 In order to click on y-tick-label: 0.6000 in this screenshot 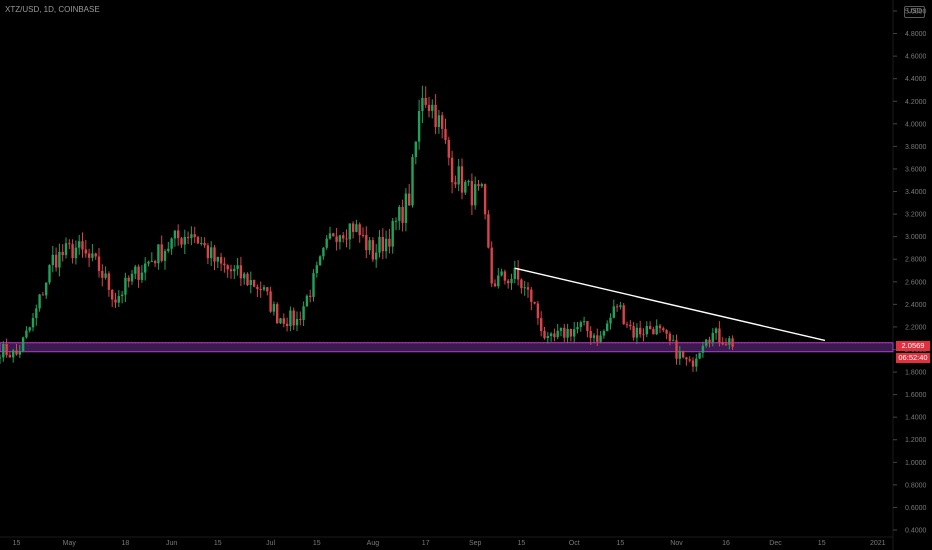, I will do `click(916, 508)`.